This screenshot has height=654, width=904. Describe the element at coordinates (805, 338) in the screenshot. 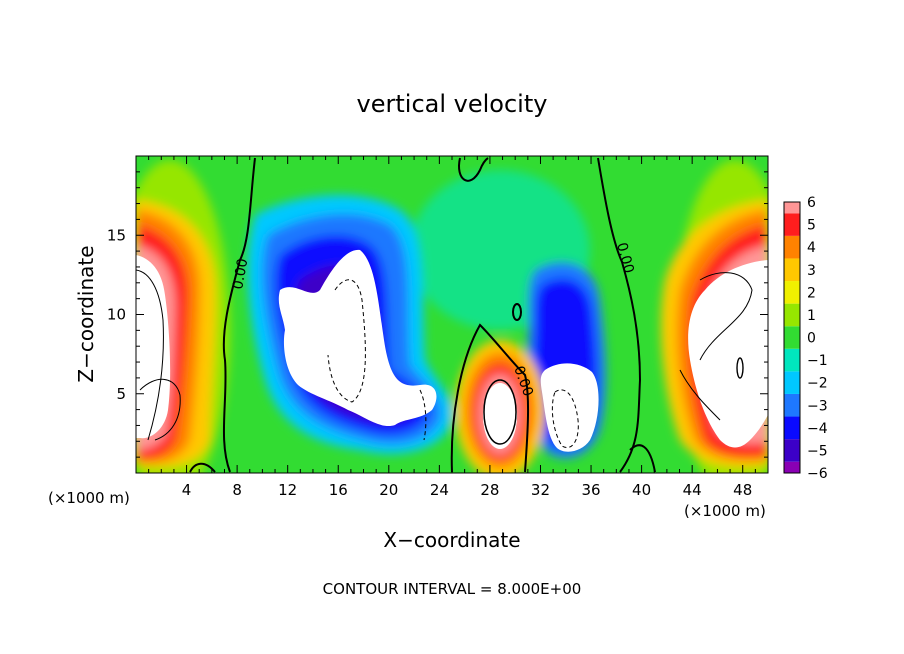

I see `colorbar: −6 −5 −4 −3 −2 −1 0 1 2 3 4 5 6` at that location.